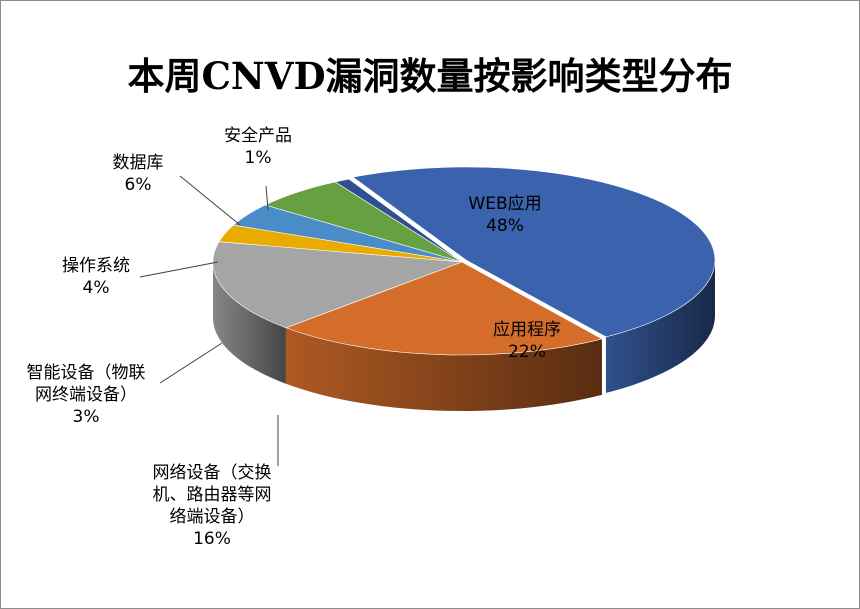 The height and width of the screenshot is (609, 860). I want to click on leader-lines, so click(209, 320).